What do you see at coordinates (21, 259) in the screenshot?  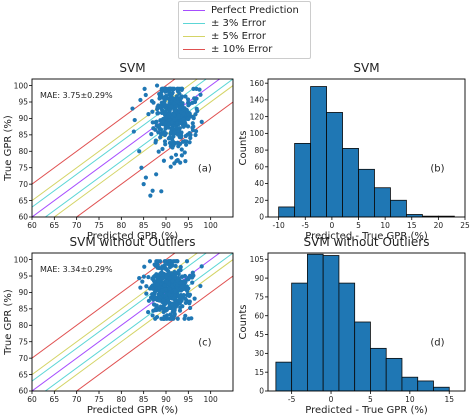 I see `y-tick-label-c: 100` at bounding box center [21, 259].